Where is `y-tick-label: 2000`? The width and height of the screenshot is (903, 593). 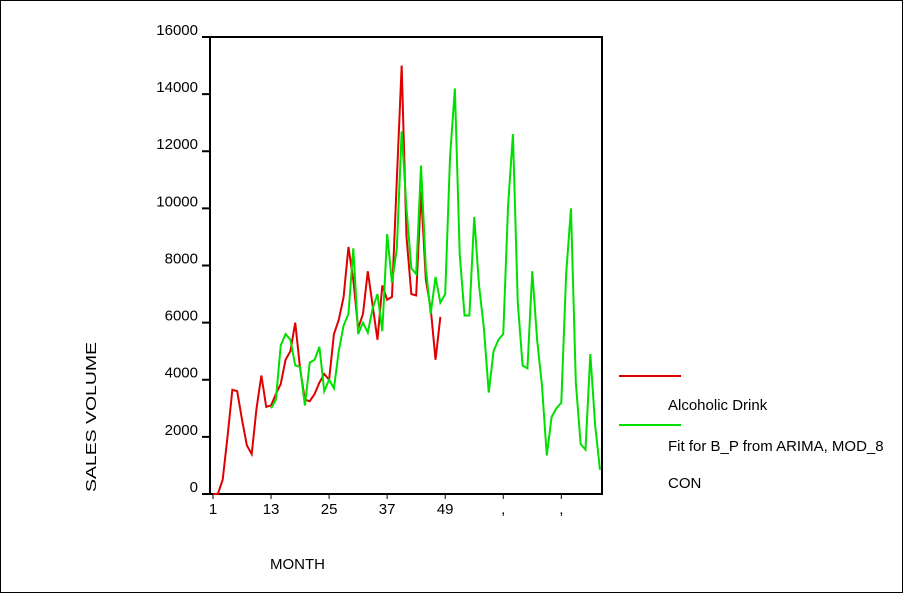
y-tick-label: 2000 is located at coordinates (181, 430).